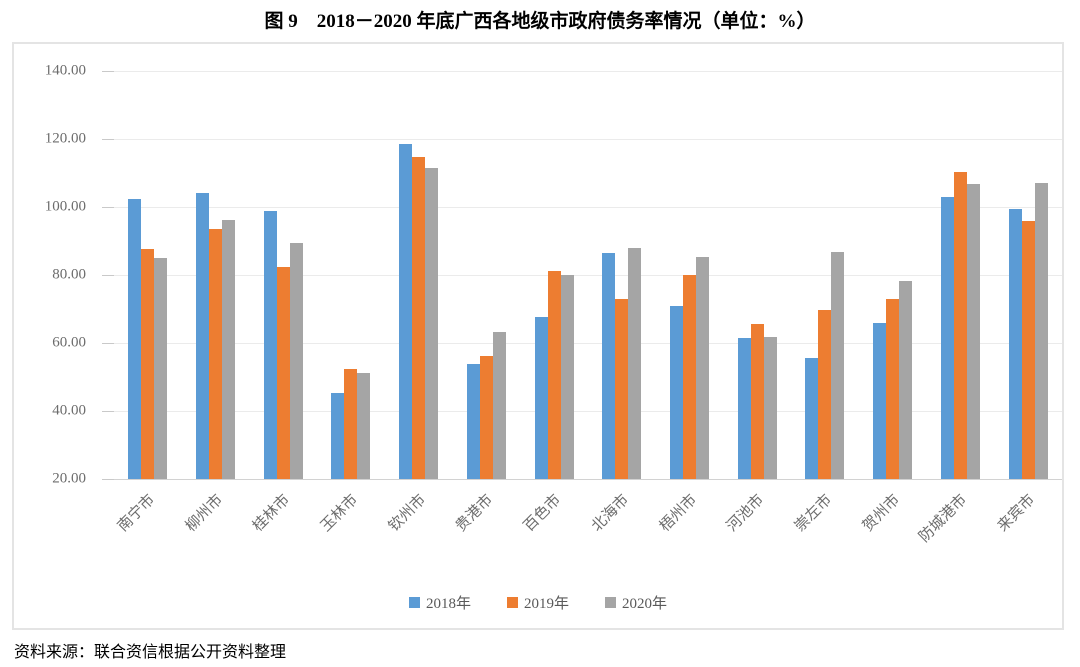 This screenshot has height=667, width=1080. I want to click on bar-2020年-防城港市, so click(973, 331).